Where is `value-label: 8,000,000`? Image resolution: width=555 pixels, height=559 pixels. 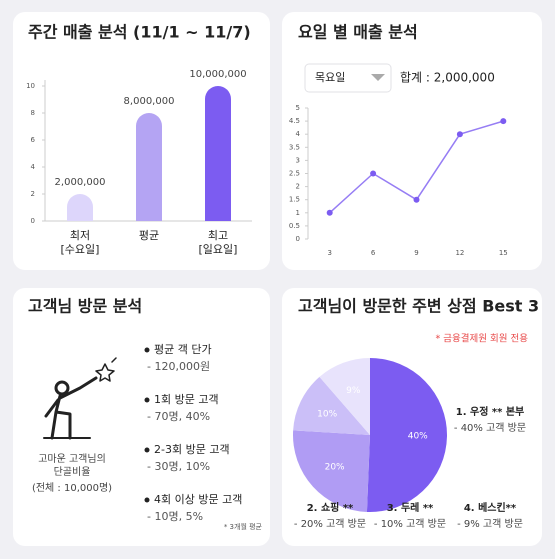 value-label: 8,000,000 is located at coordinates (149, 101).